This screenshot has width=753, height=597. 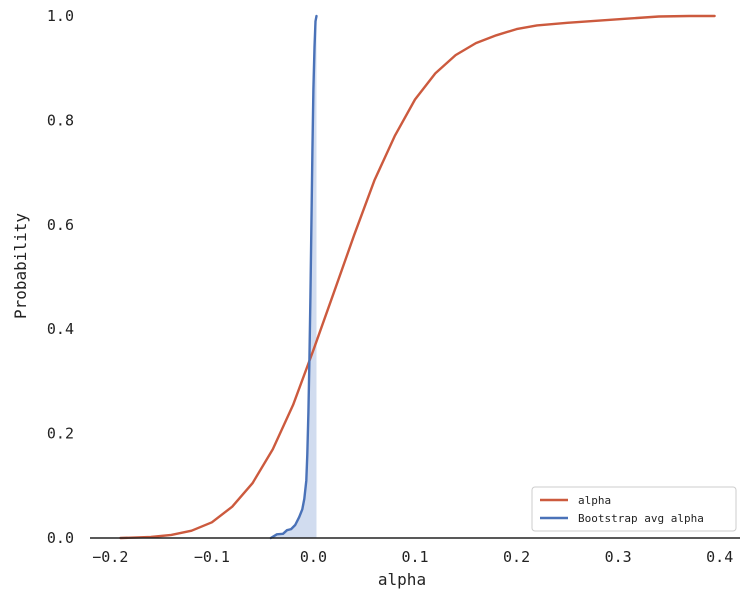 I want to click on series-1-area, so click(x=293, y=277).